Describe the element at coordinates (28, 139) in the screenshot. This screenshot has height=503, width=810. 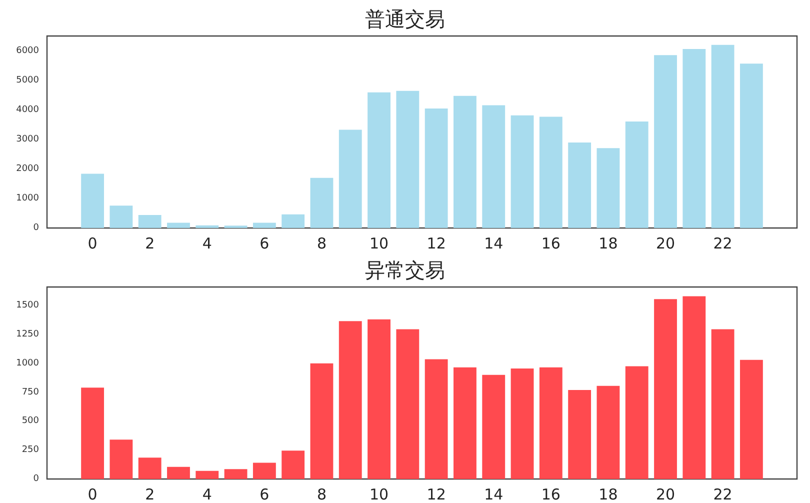
I see `y-tick-label: 3000` at that location.